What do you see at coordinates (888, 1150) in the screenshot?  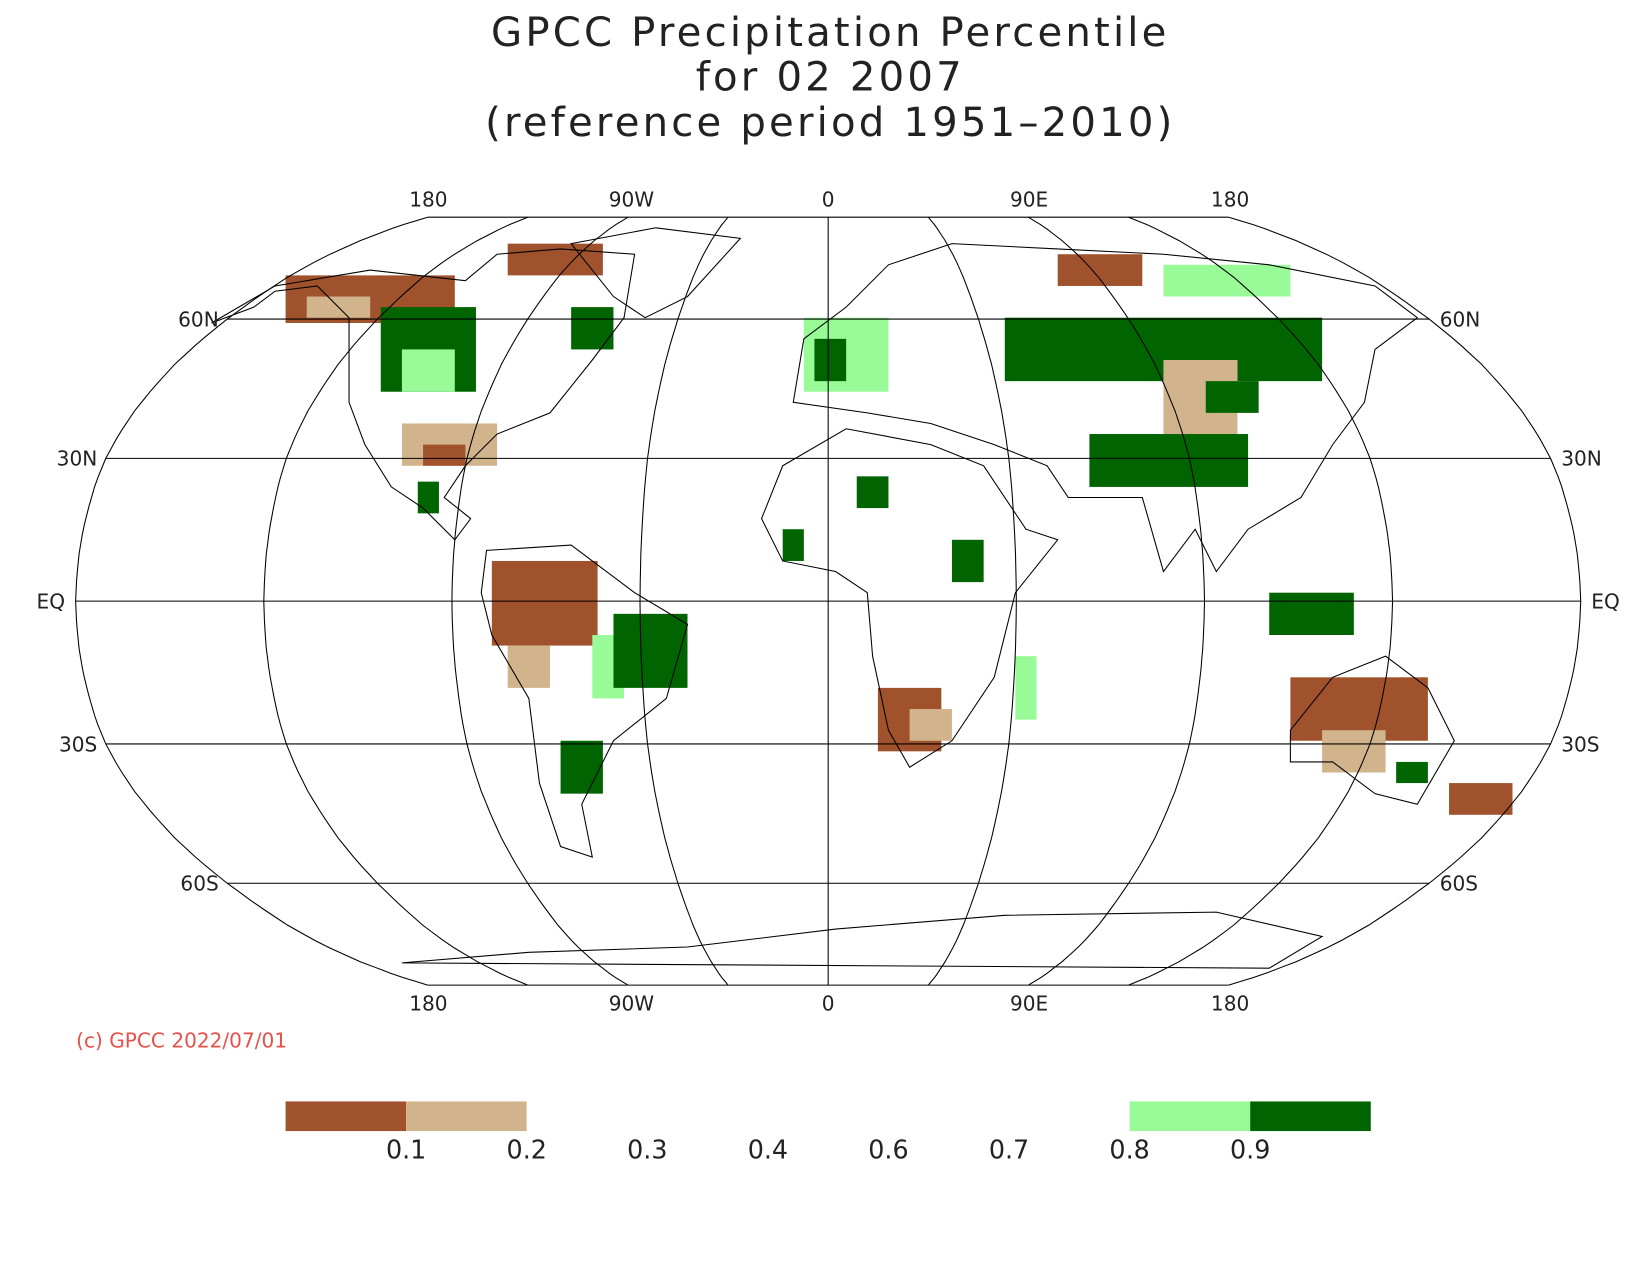 I see `legend-label: 0.6` at bounding box center [888, 1150].